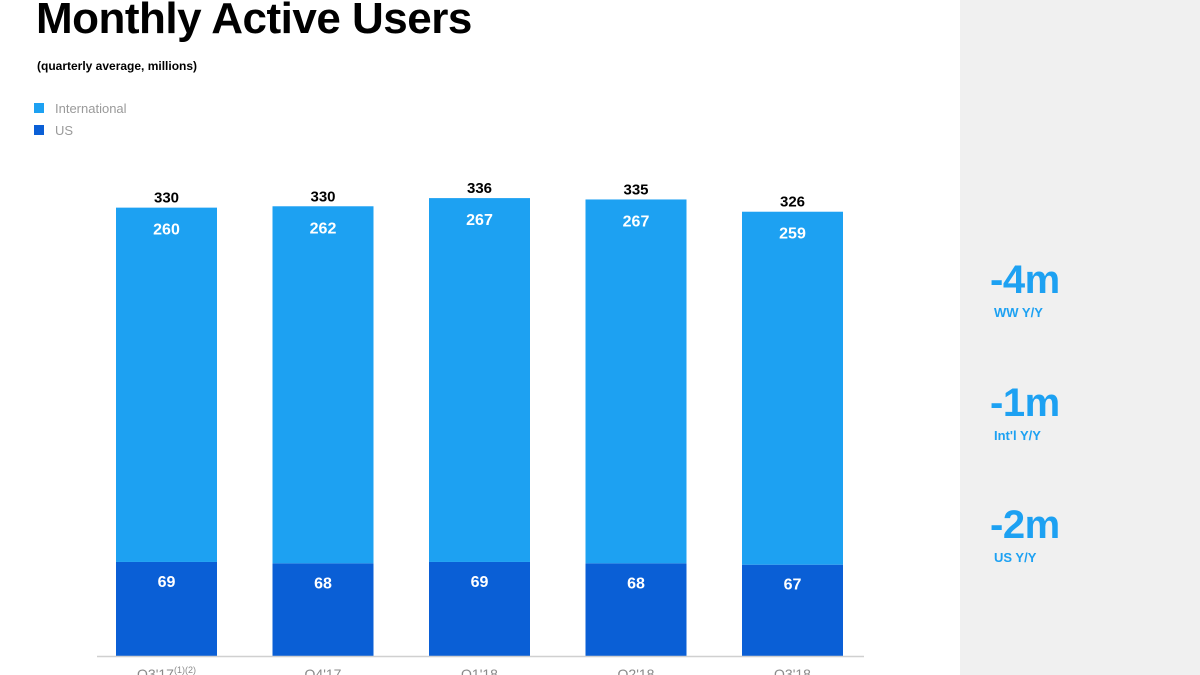 Image resolution: width=1200 pixels, height=675 pixels. What do you see at coordinates (39, 108) in the screenshot?
I see `legend-swatch-international` at bounding box center [39, 108].